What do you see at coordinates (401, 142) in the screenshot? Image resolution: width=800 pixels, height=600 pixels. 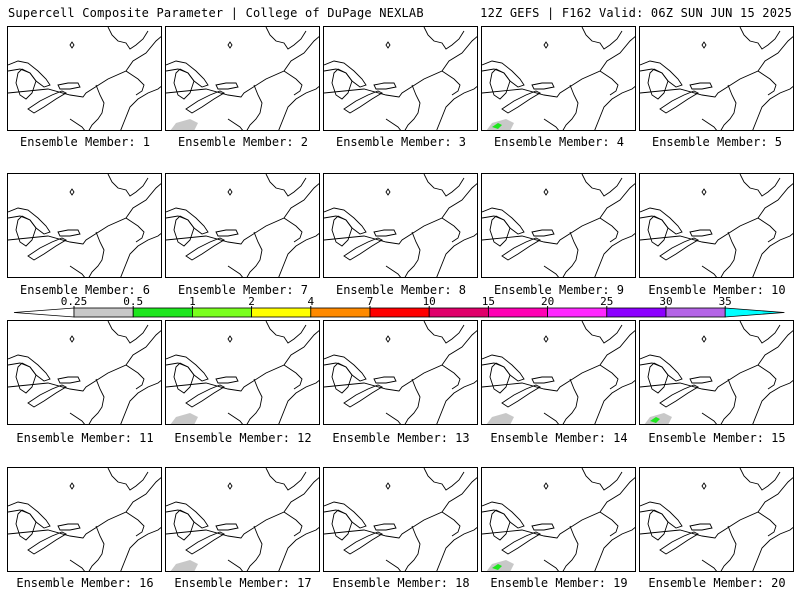 I see `ensemble-member-label: Ensemble Member: 3` at bounding box center [401, 142].